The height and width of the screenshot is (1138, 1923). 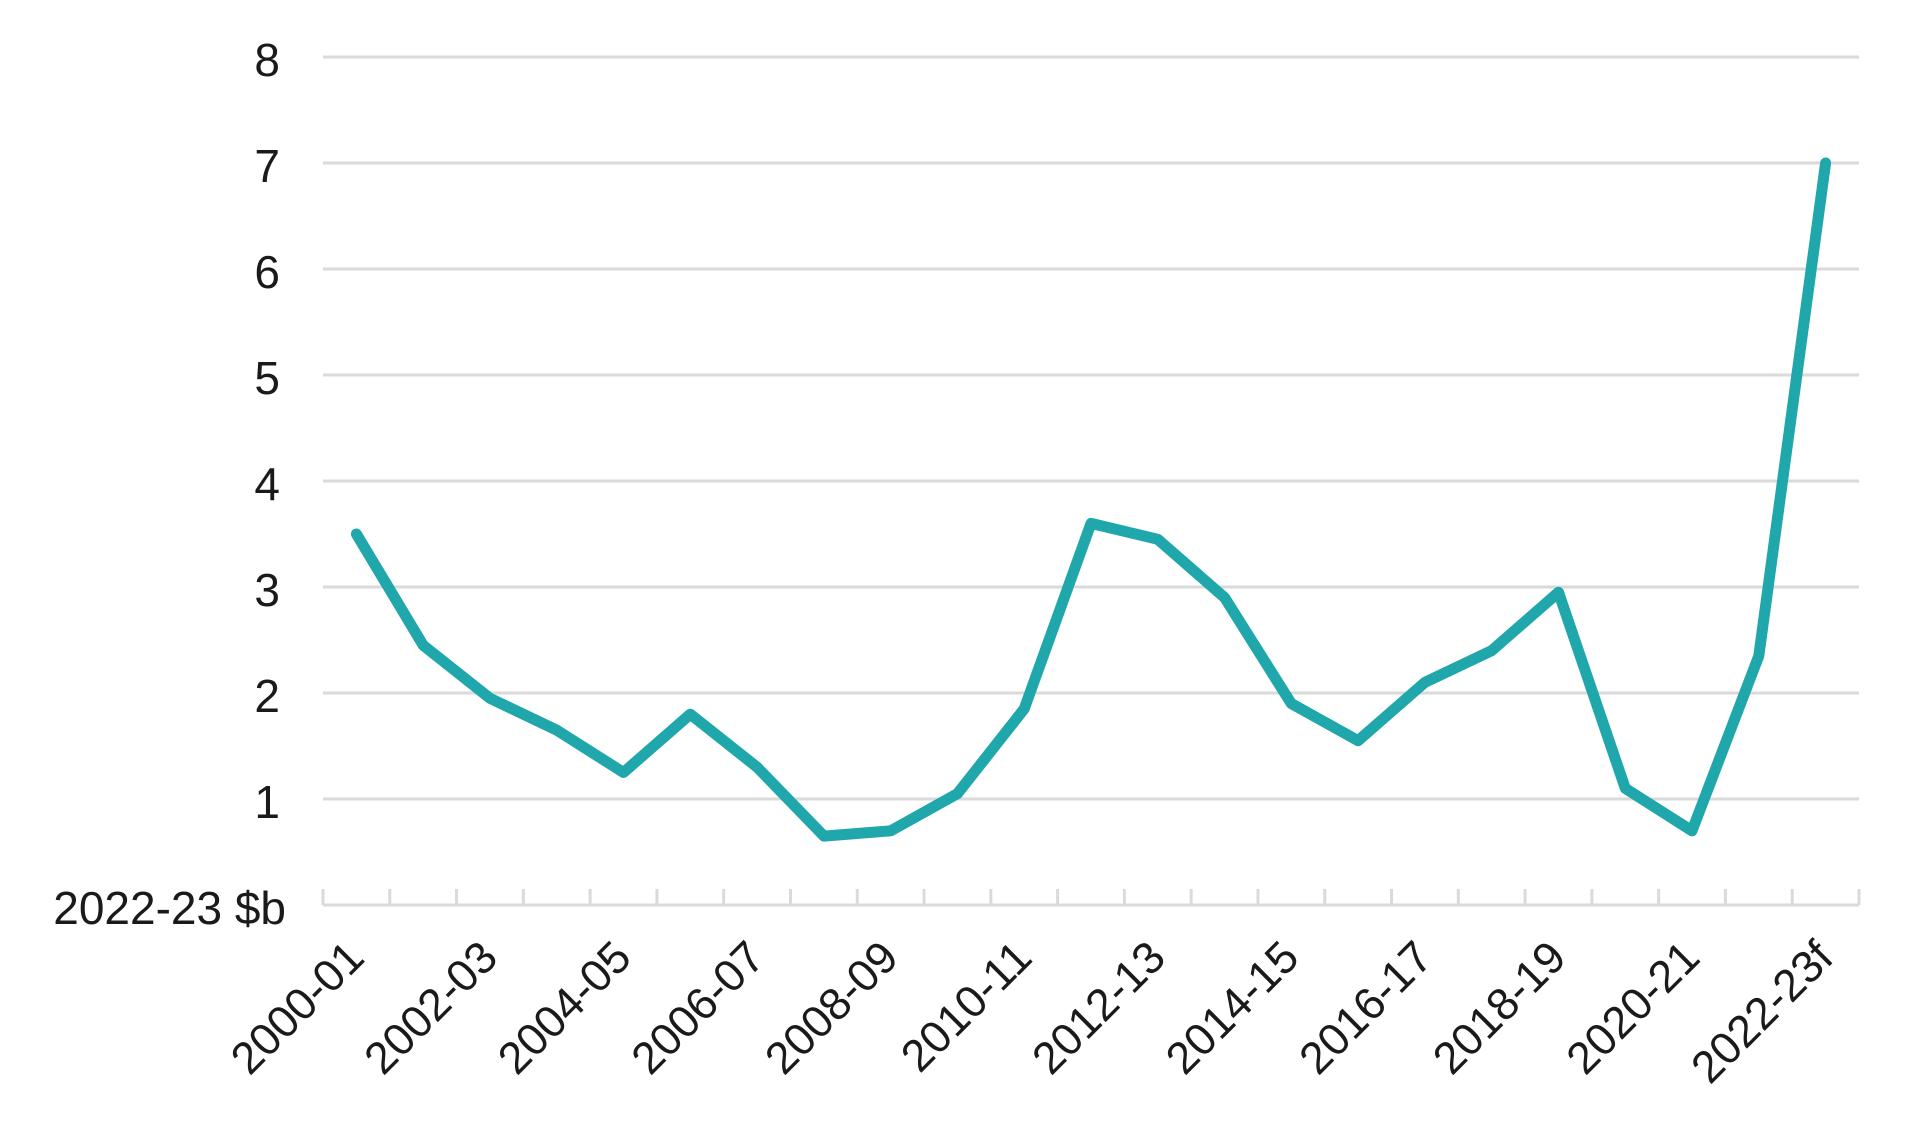 What do you see at coordinates (267, 802) in the screenshot?
I see `y-axis-tick-label: 1` at bounding box center [267, 802].